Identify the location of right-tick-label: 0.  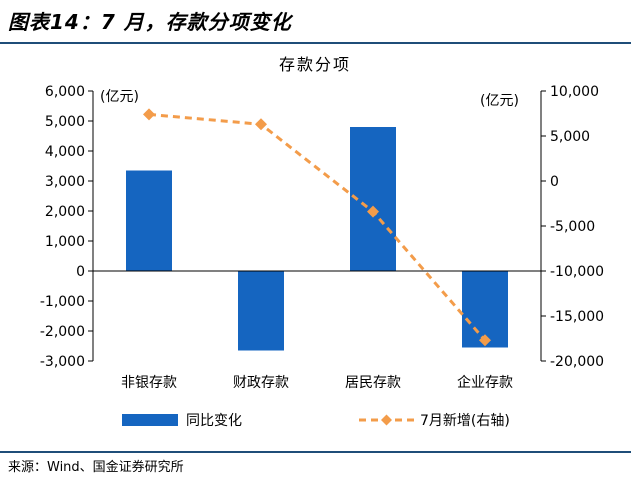
(554, 182).